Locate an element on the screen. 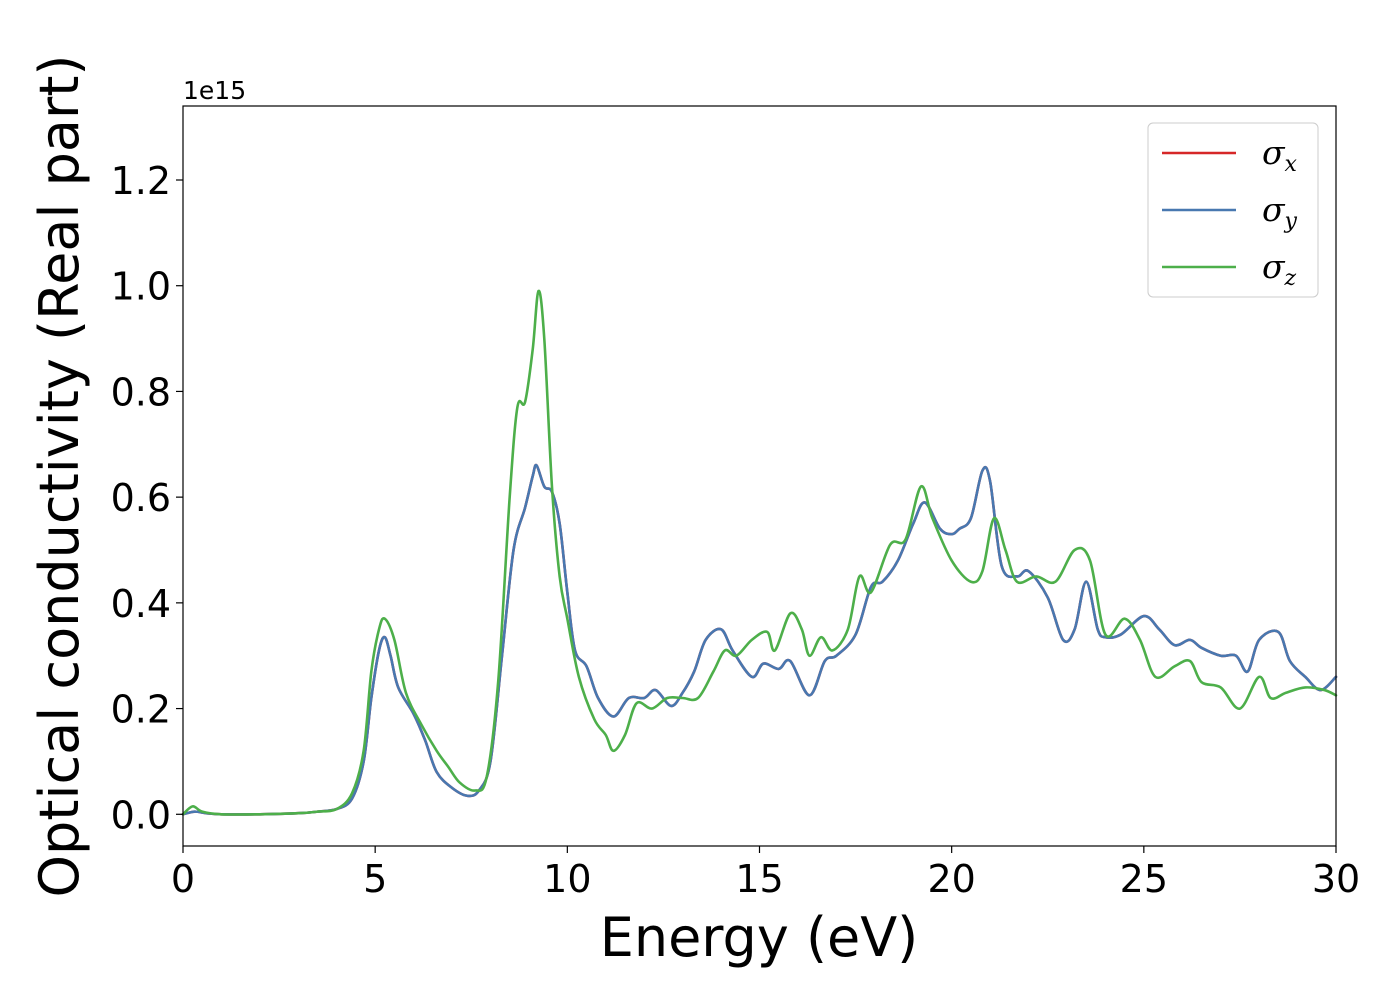 The height and width of the screenshot is (1000, 1400). y-tick-label: 0.6 is located at coordinates (141, 498).